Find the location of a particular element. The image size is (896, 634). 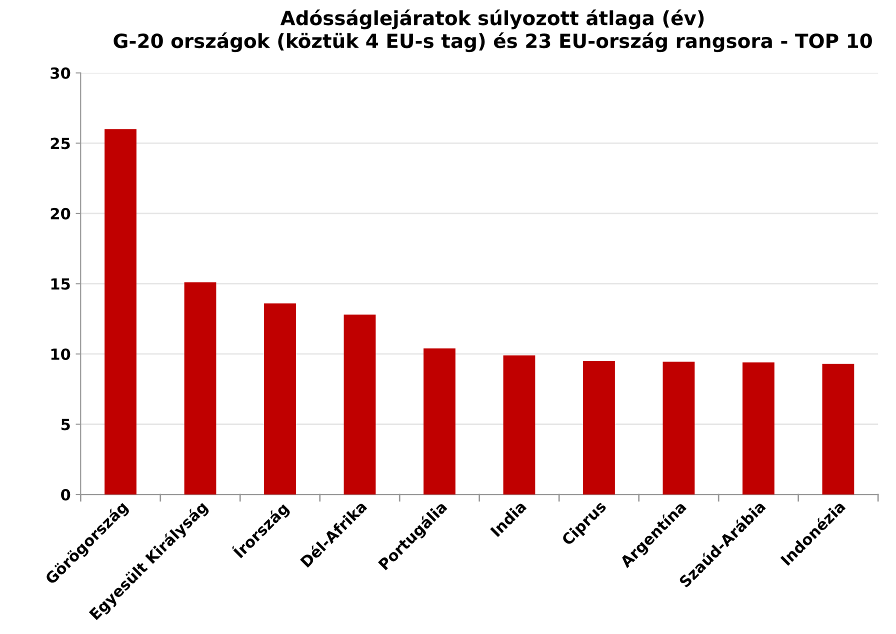

y-tick-label: 25 is located at coordinates (60, 144).